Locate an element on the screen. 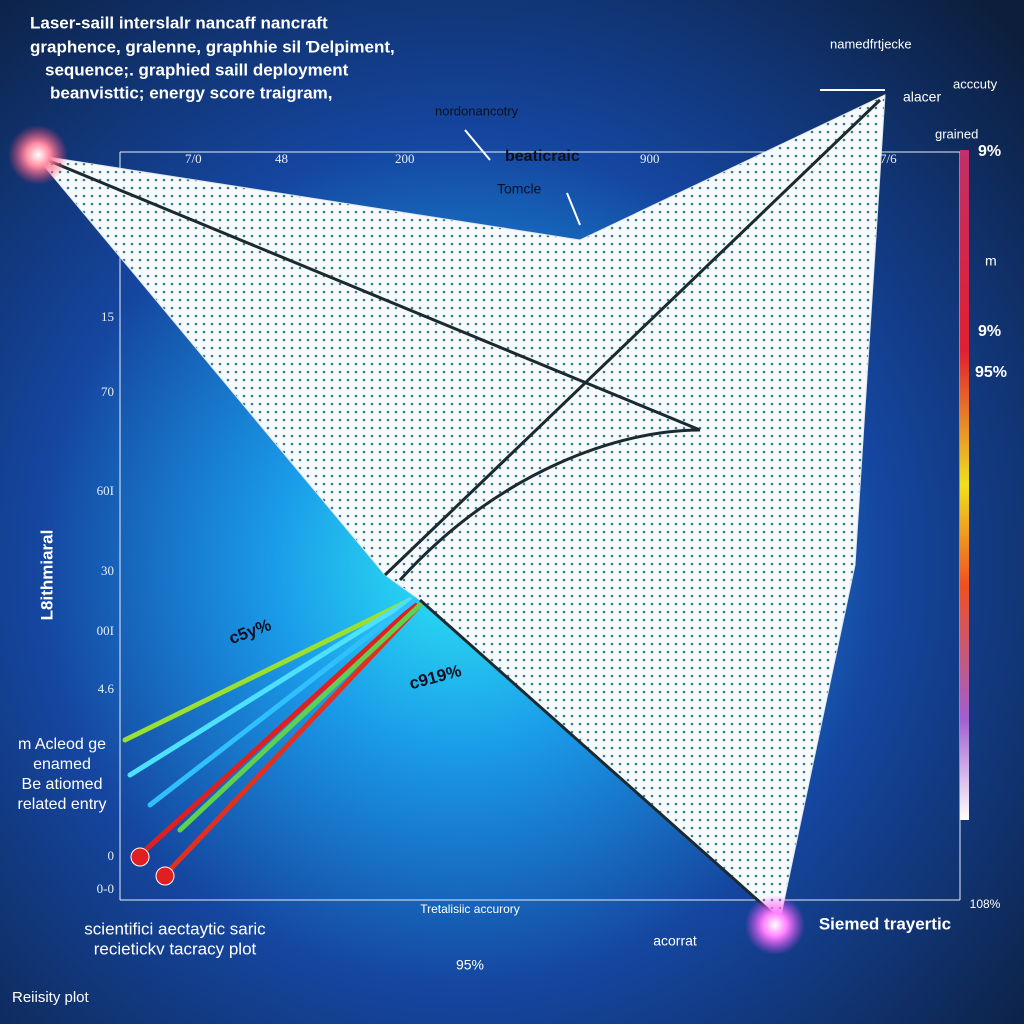 The image size is (1024, 1024). tick-label: 900 is located at coordinates (650, 158).